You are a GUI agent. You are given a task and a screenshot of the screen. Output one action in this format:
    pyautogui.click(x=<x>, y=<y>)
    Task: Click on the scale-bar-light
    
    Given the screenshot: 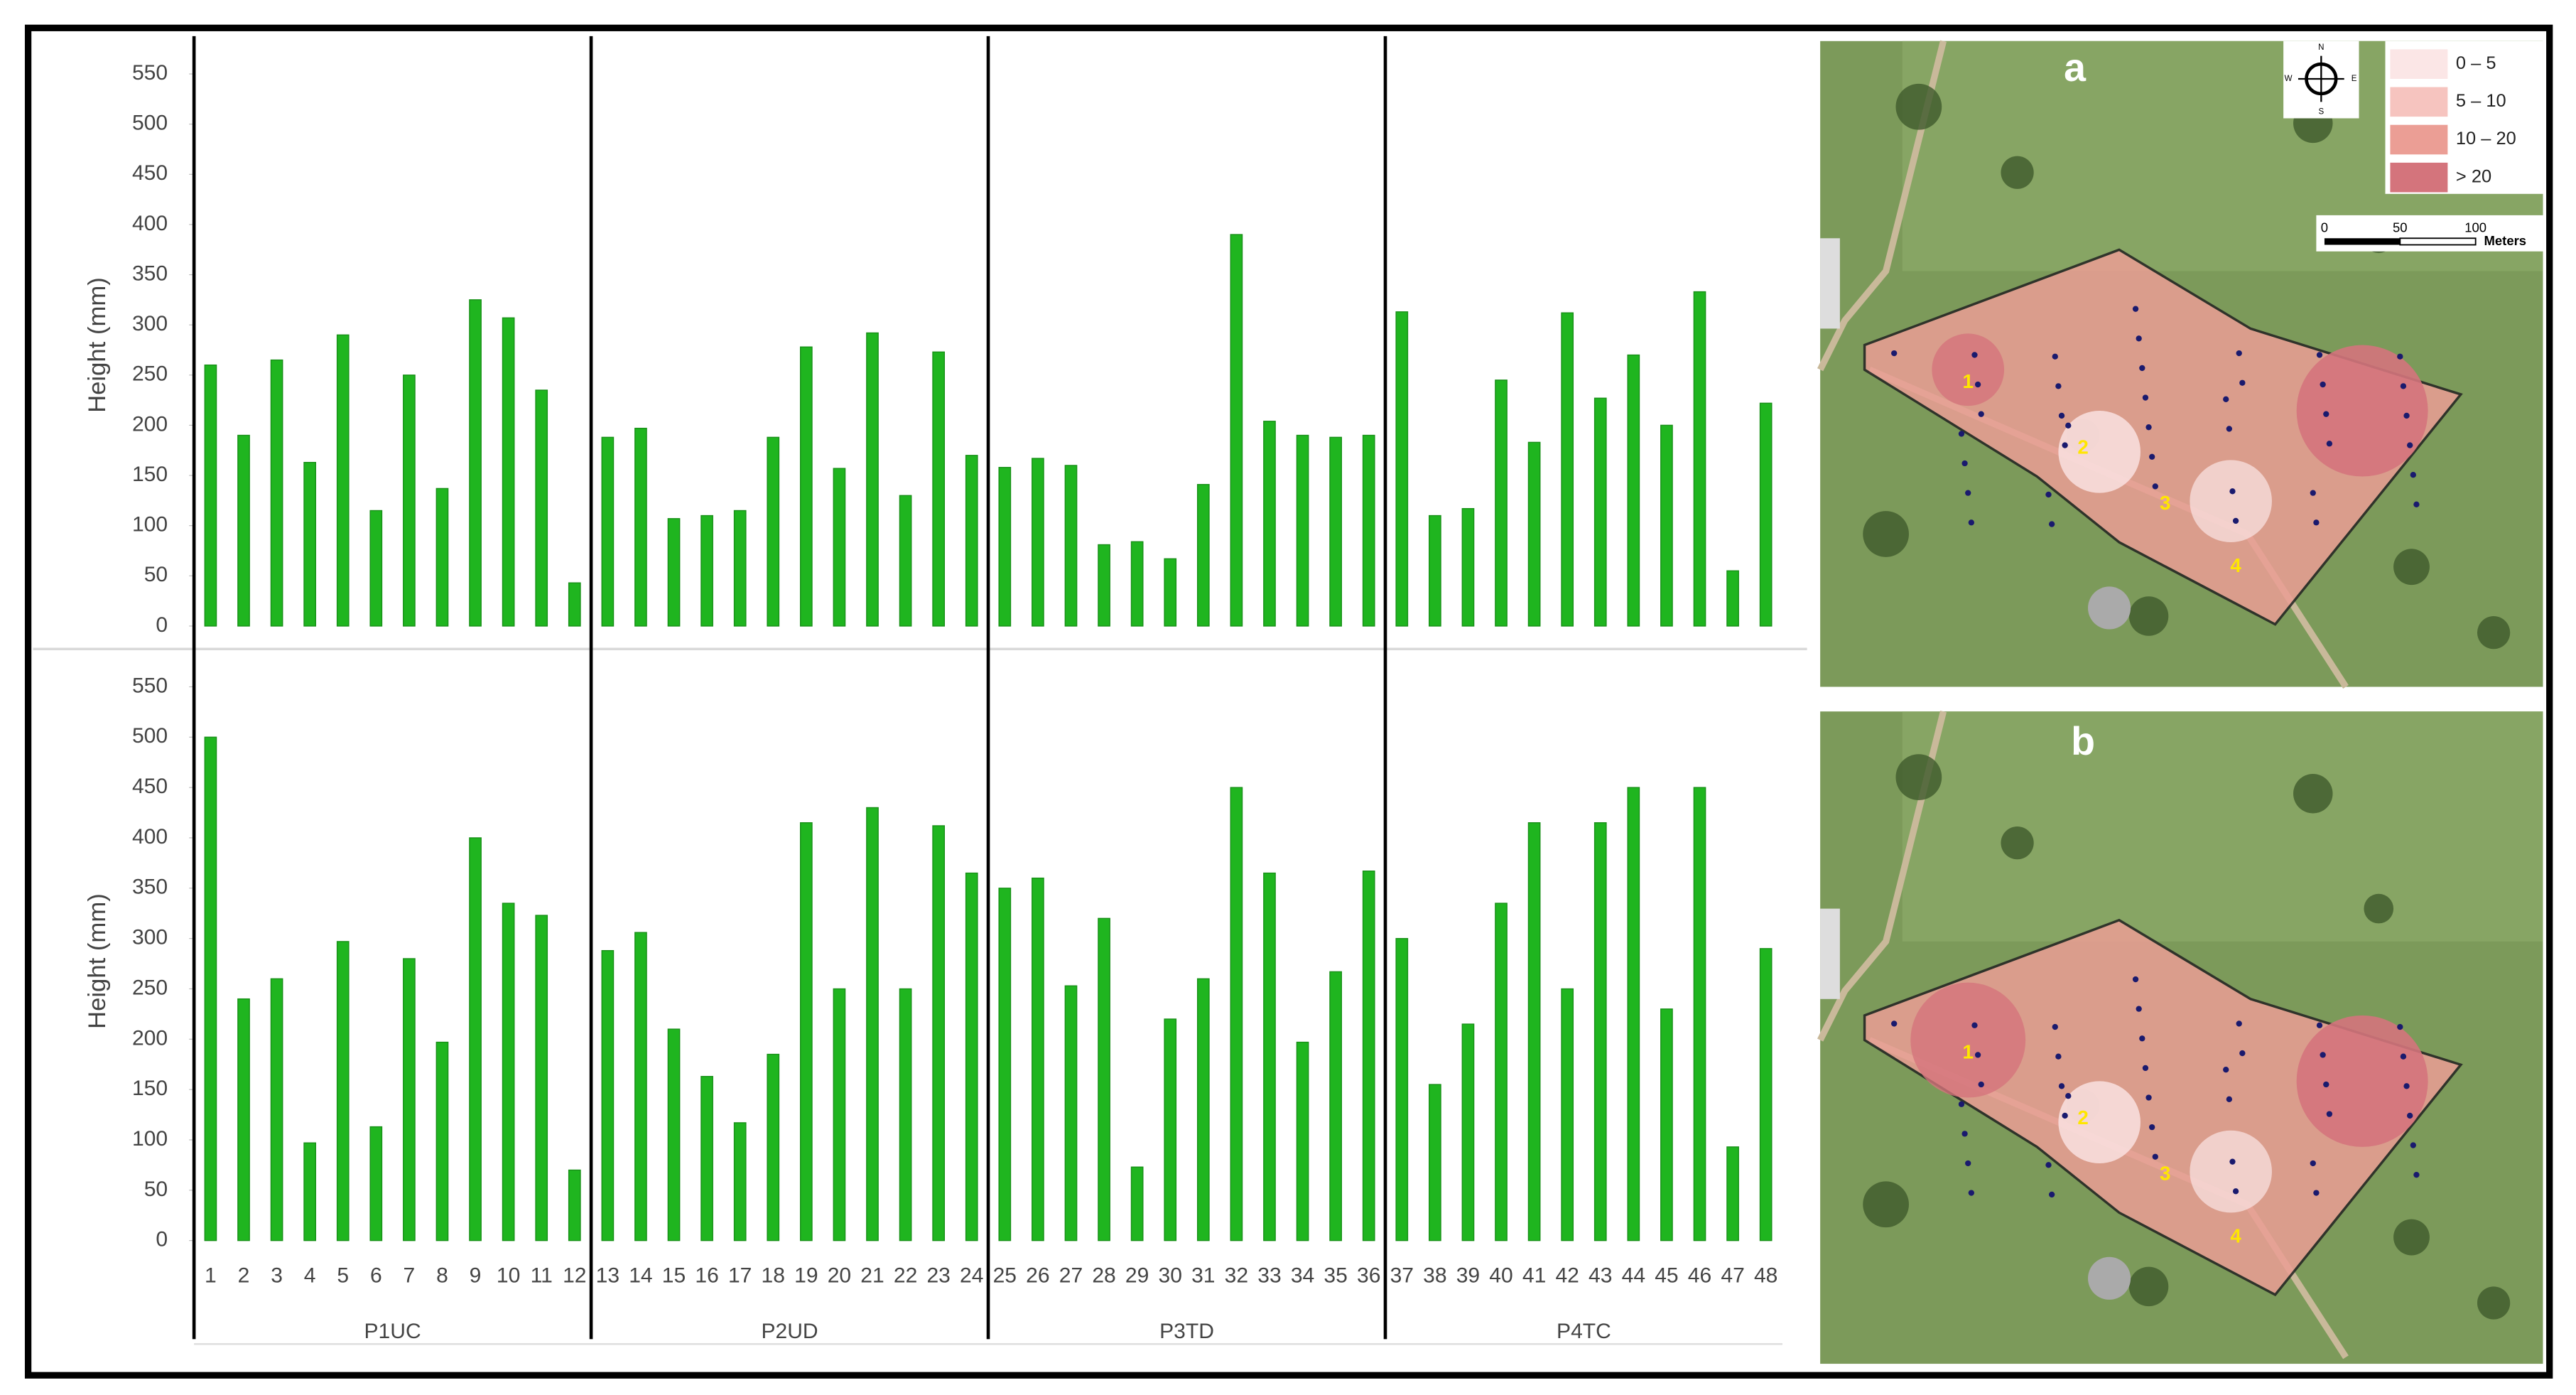 What is the action you would take?
    pyautogui.click(x=2438, y=241)
    